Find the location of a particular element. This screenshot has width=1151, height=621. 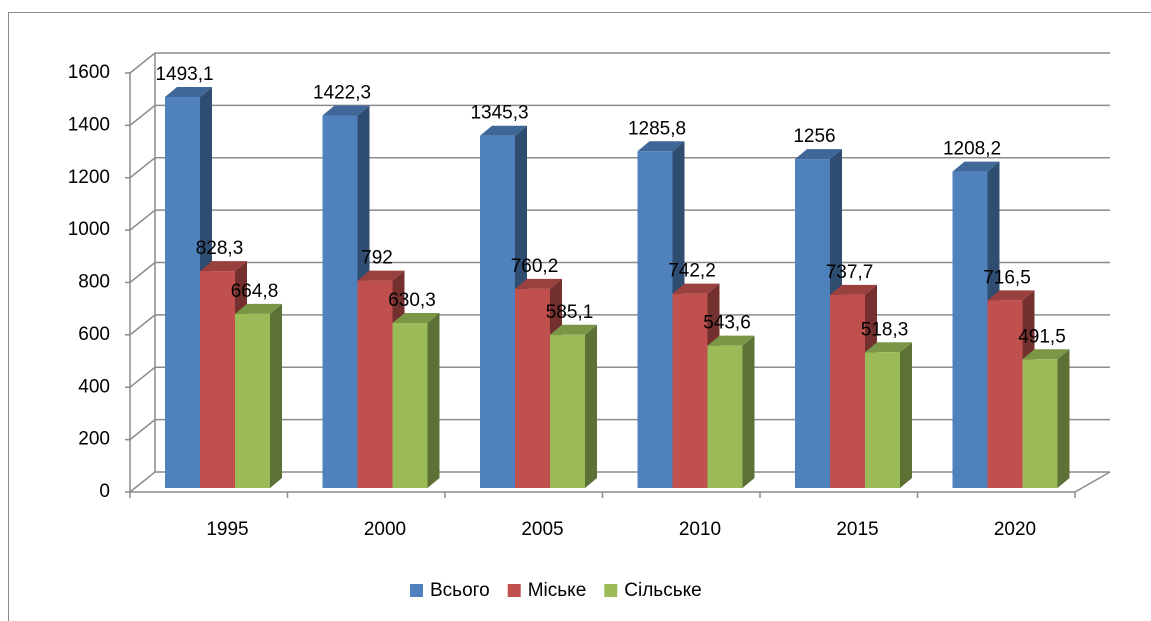

legend-label: Всього is located at coordinates (460, 590).